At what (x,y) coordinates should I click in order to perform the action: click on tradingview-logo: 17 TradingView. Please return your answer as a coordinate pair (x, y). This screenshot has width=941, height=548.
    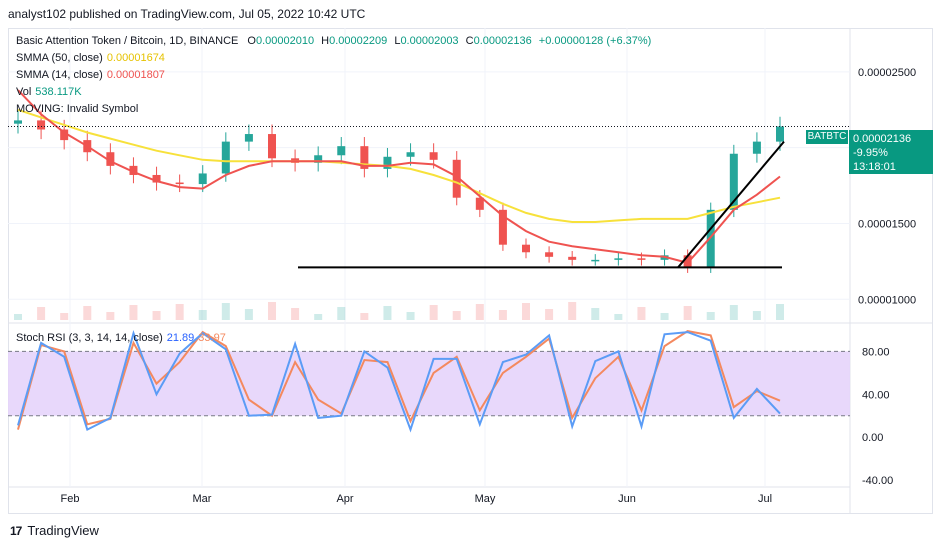
    Looking at the image, I should click on (54, 530).